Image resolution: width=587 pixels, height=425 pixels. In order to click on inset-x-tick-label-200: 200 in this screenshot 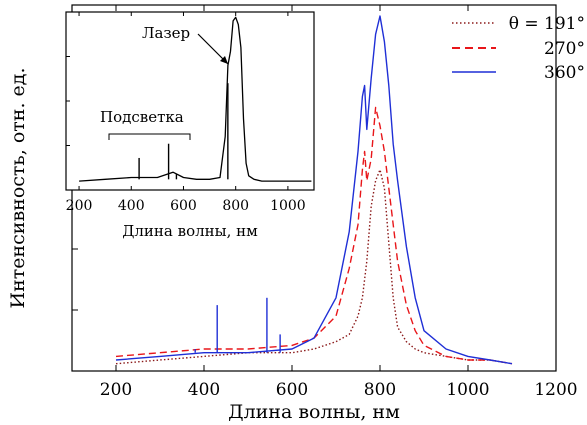, I will do `click(79, 206)`.